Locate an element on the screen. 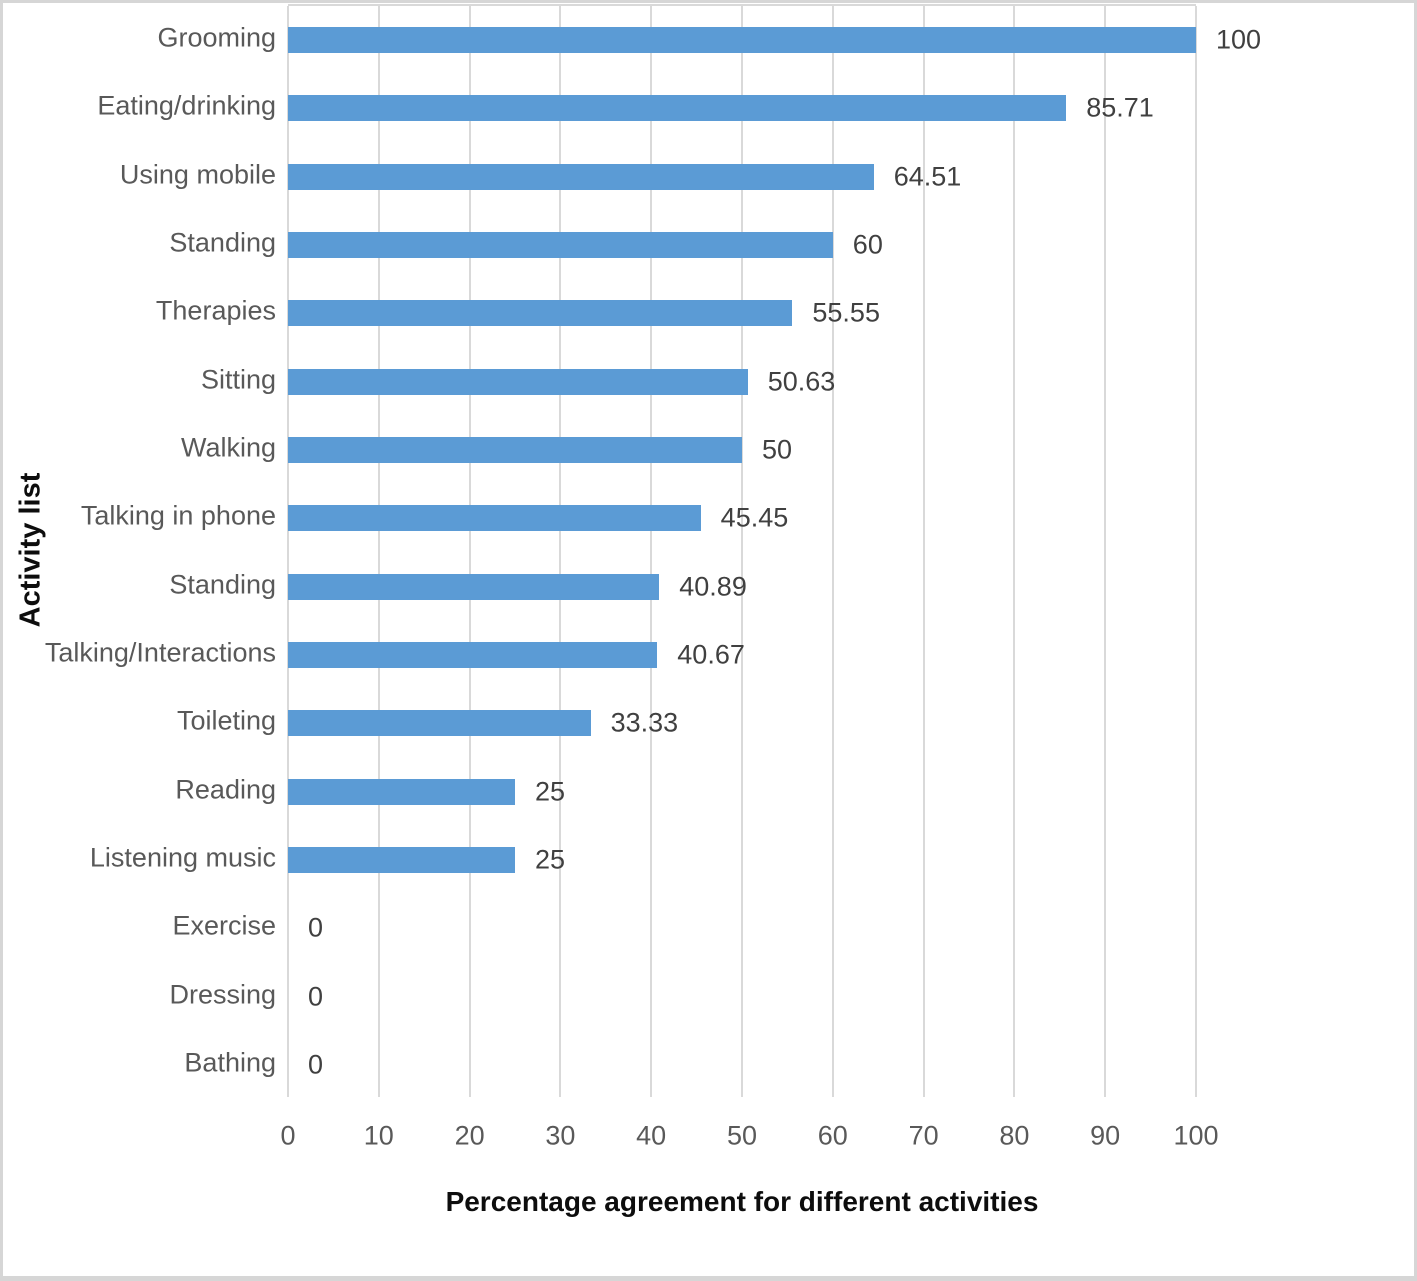  value-label: 50.63 is located at coordinates (801, 381).